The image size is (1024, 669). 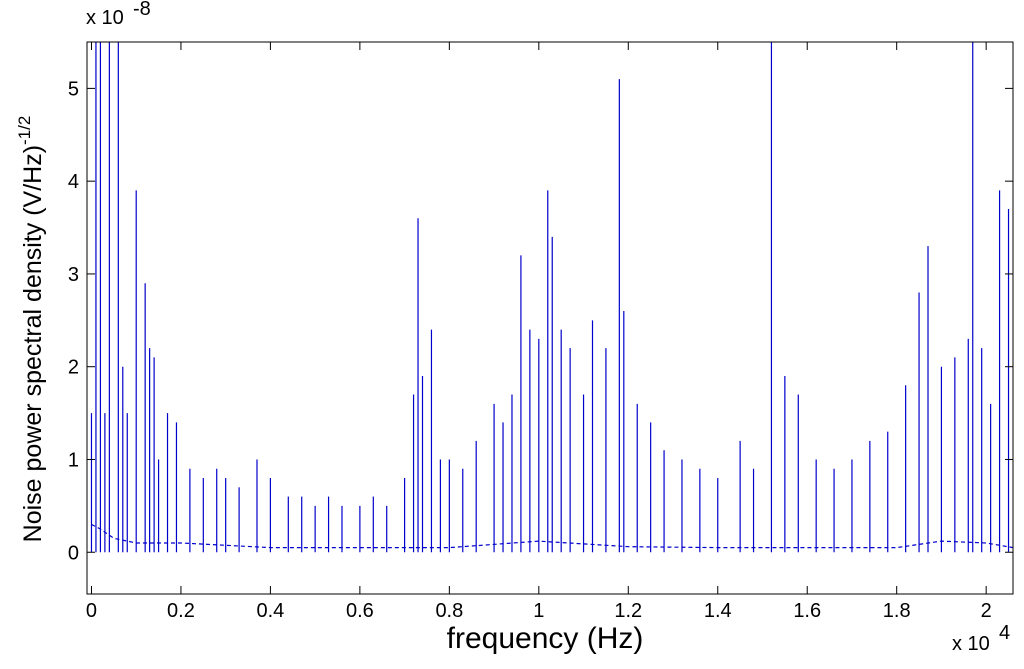 What do you see at coordinates (73, 182) in the screenshot?
I see `y-tick-label: 4` at bounding box center [73, 182].